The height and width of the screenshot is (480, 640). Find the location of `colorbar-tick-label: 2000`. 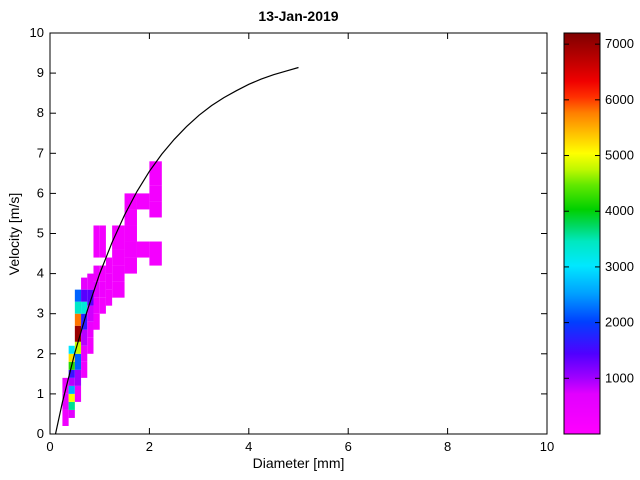

colorbar-tick-label: 2000 is located at coordinates (619, 322).